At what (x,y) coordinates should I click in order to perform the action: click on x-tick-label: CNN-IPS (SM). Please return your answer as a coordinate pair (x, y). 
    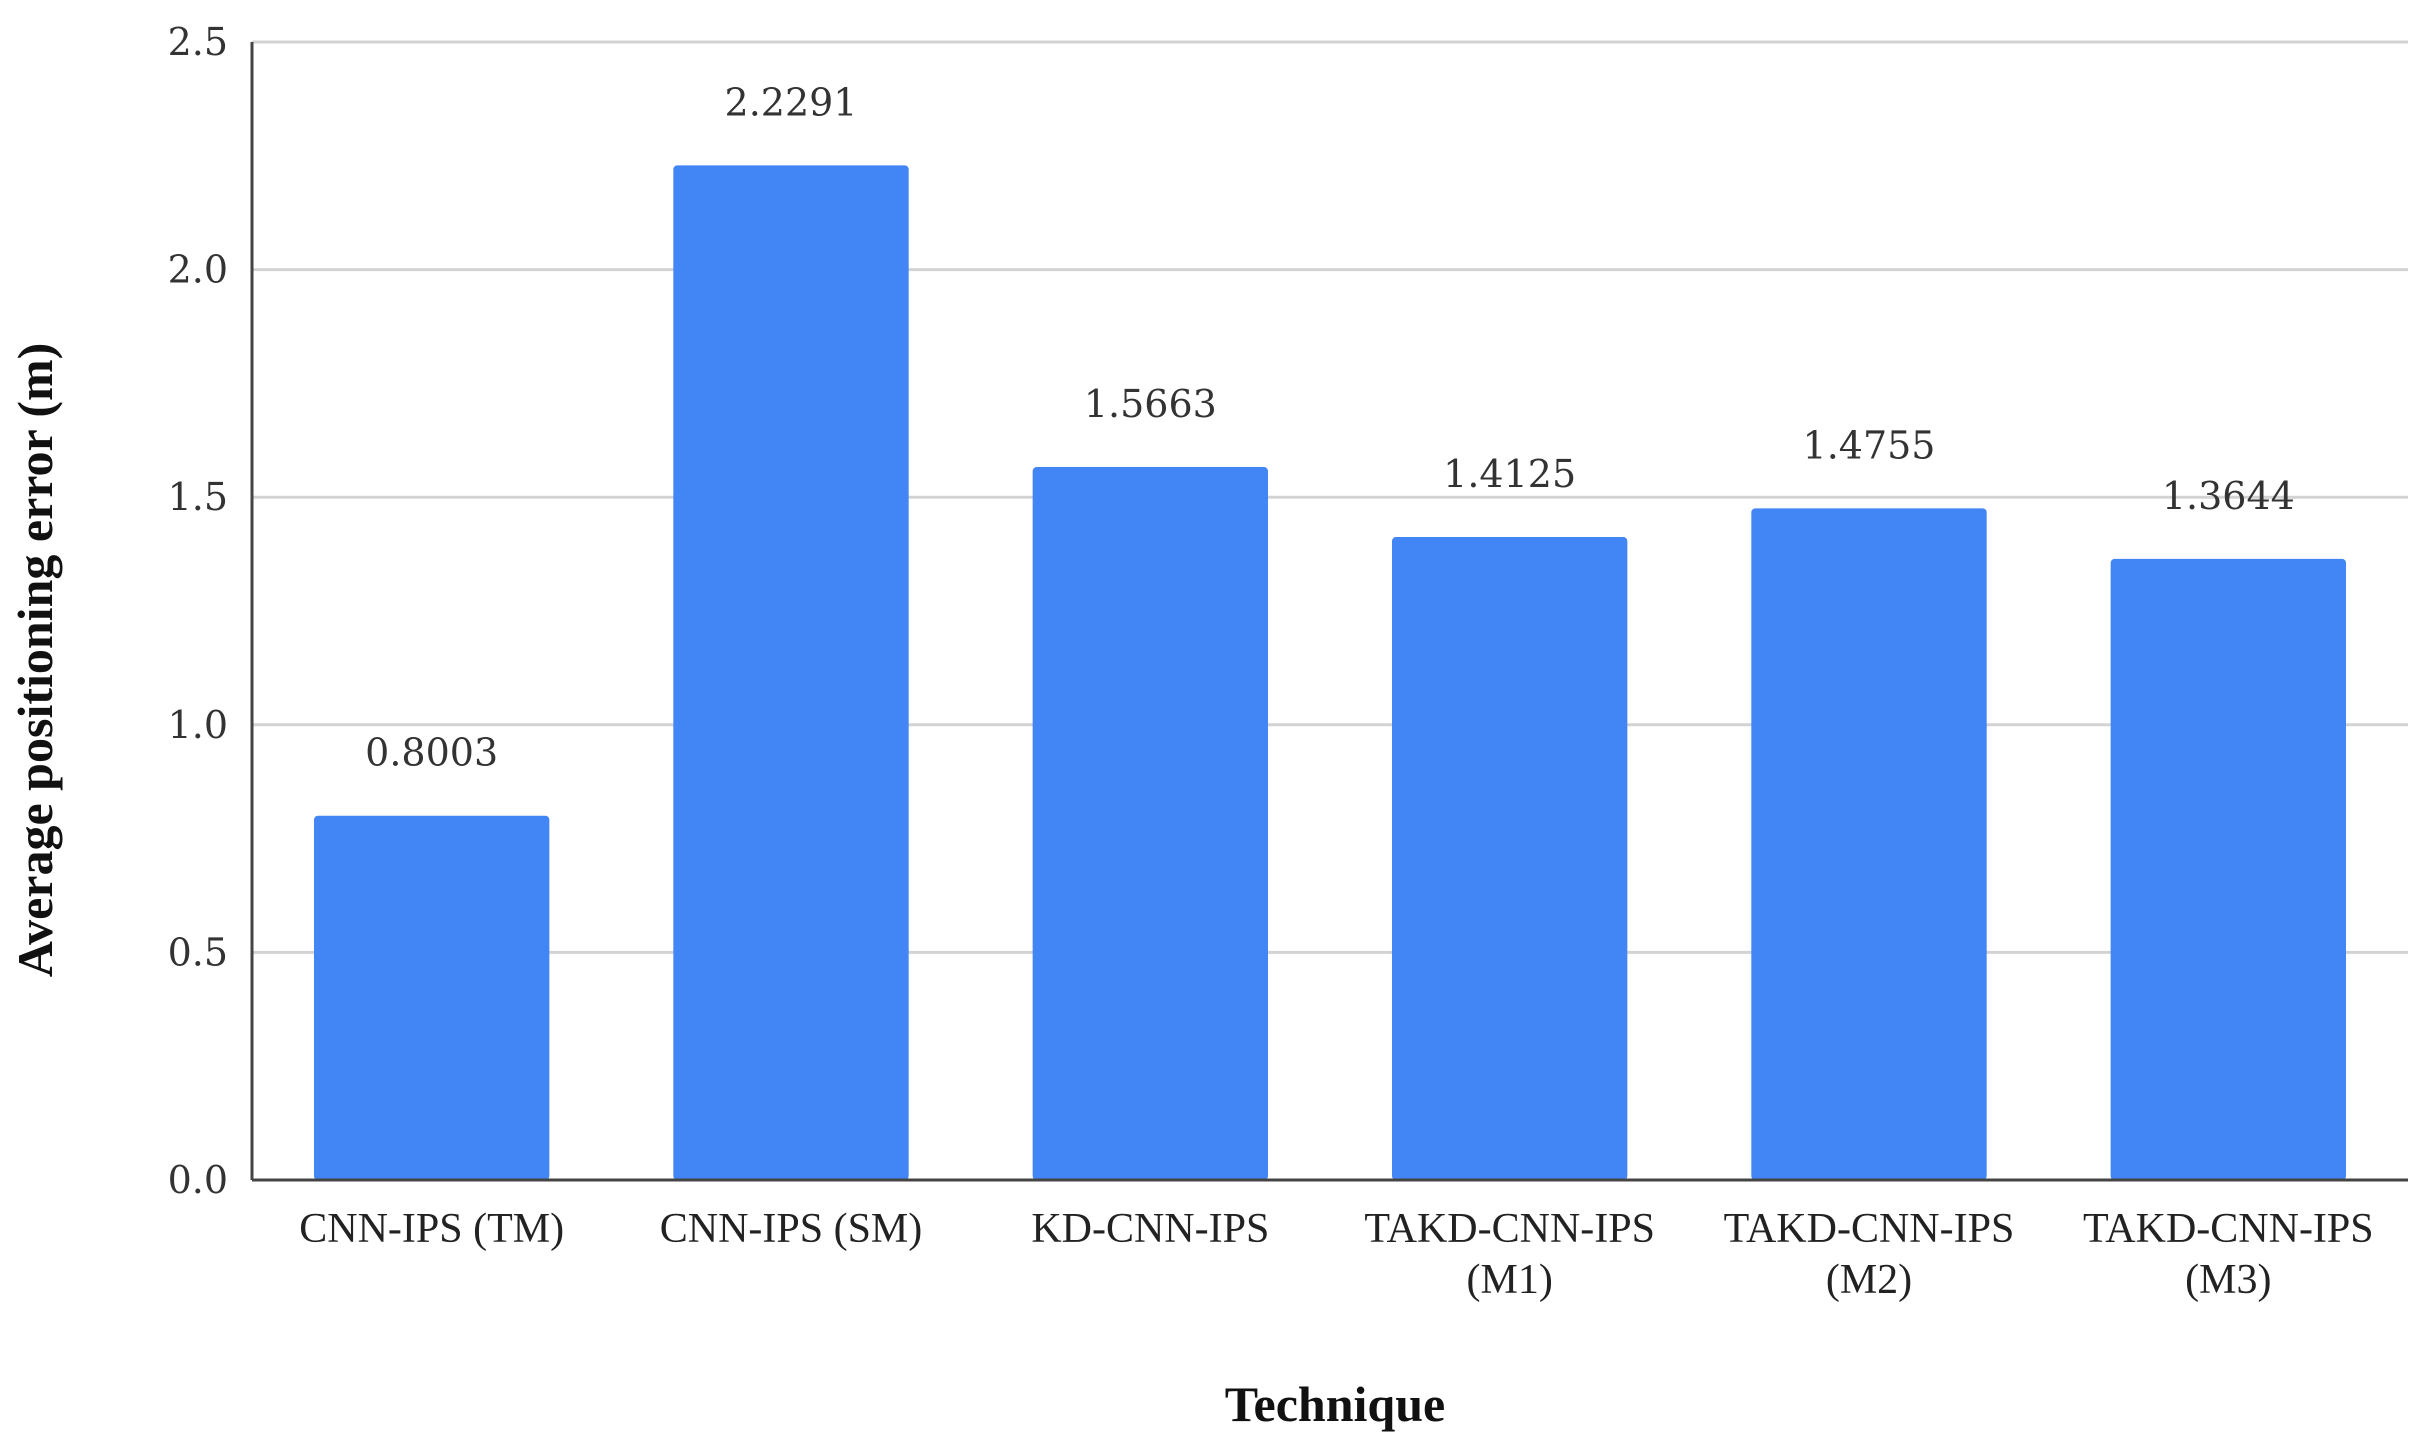
    Looking at the image, I should click on (791, 1229).